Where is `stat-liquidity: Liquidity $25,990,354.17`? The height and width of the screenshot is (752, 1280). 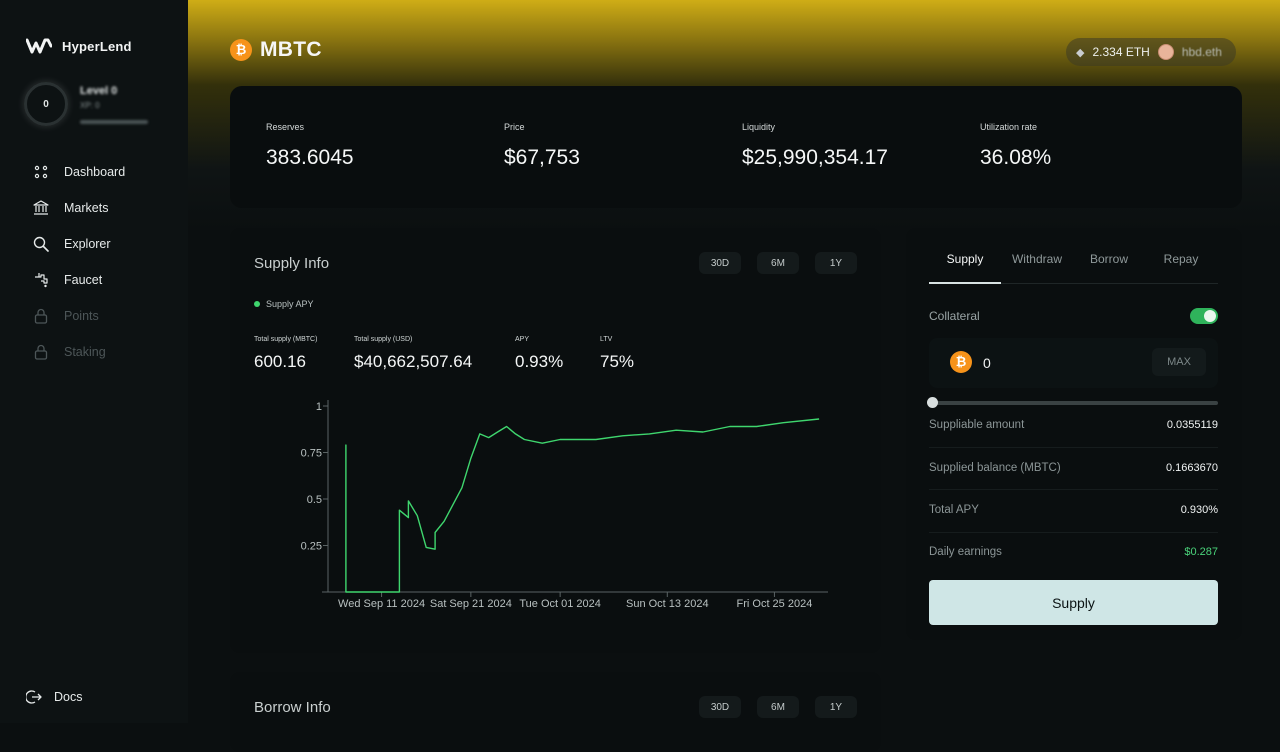
stat-liquidity: Liquidity $25,990,354.17 is located at coordinates (815, 146).